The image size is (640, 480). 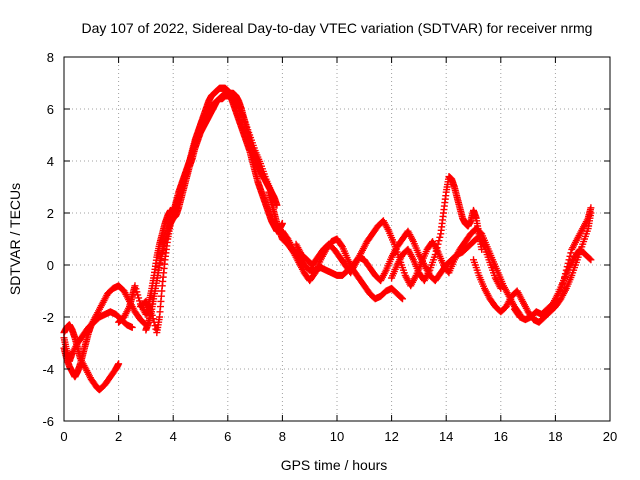 What do you see at coordinates (48, 369) in the screenshot?
I see `y-tick-label: -4` at bounding box center [48, 369].